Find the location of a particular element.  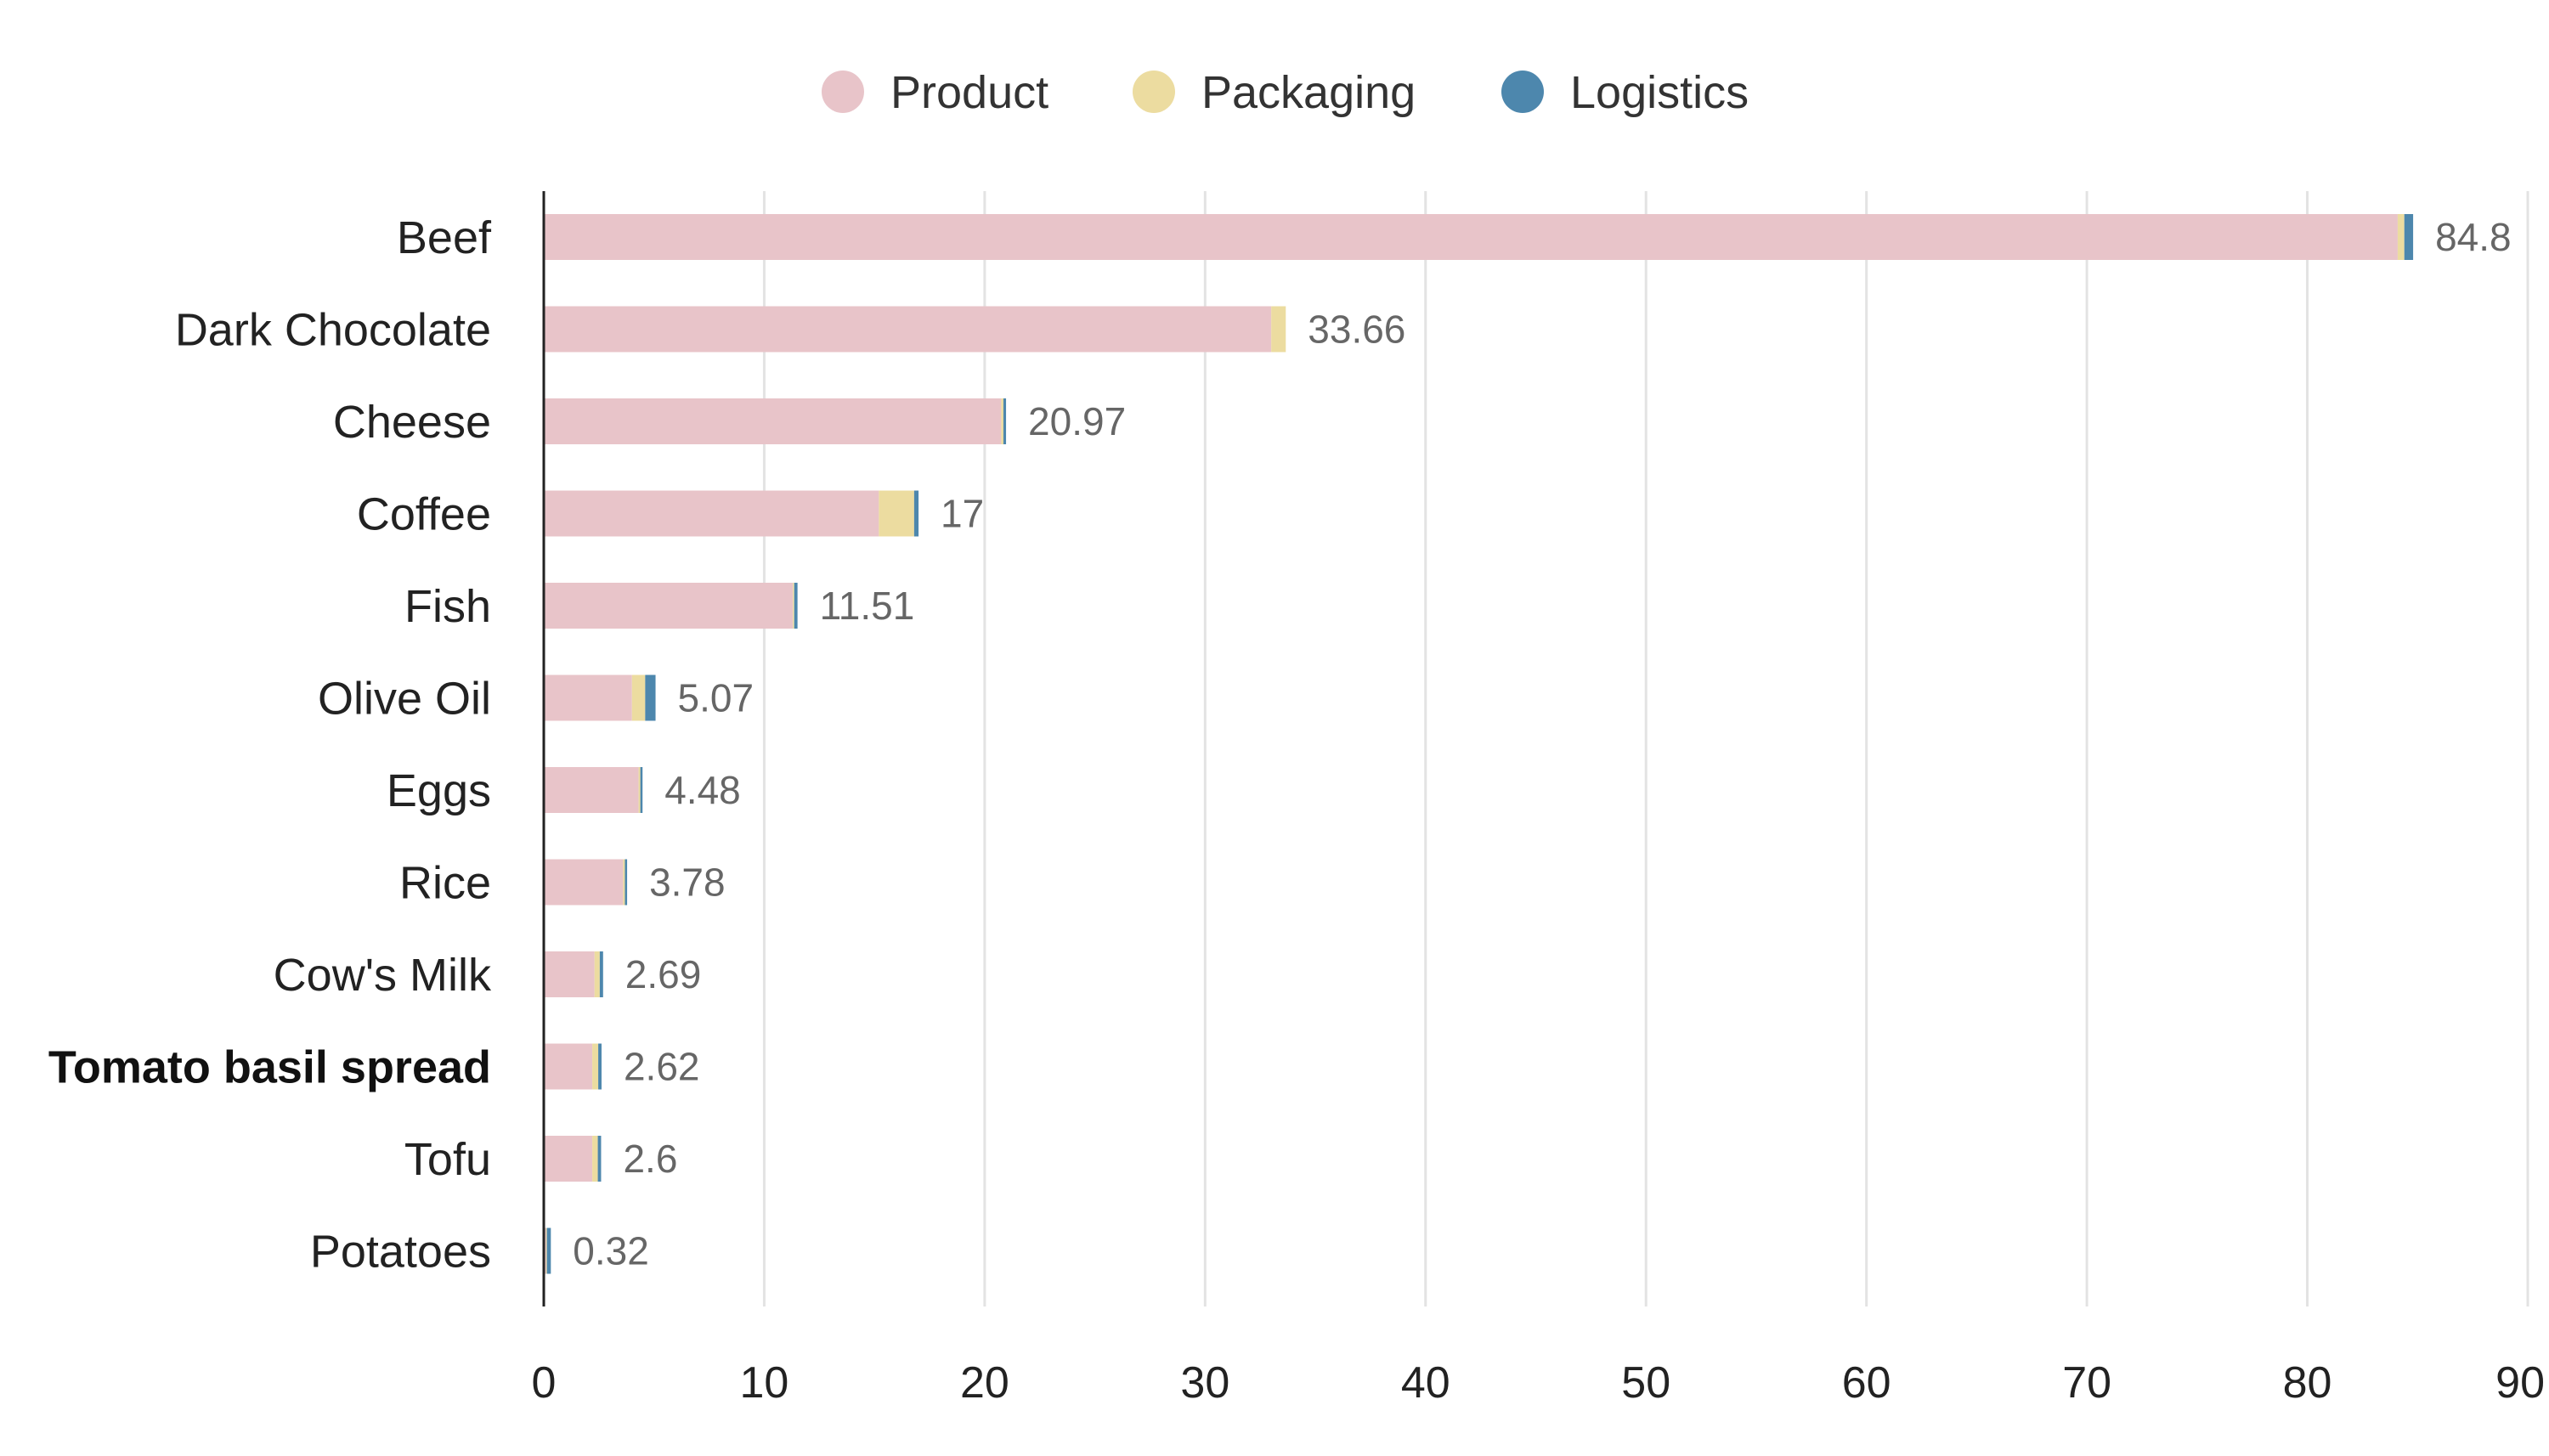

bar-fish-packaging is located at coordinates (793, 606).